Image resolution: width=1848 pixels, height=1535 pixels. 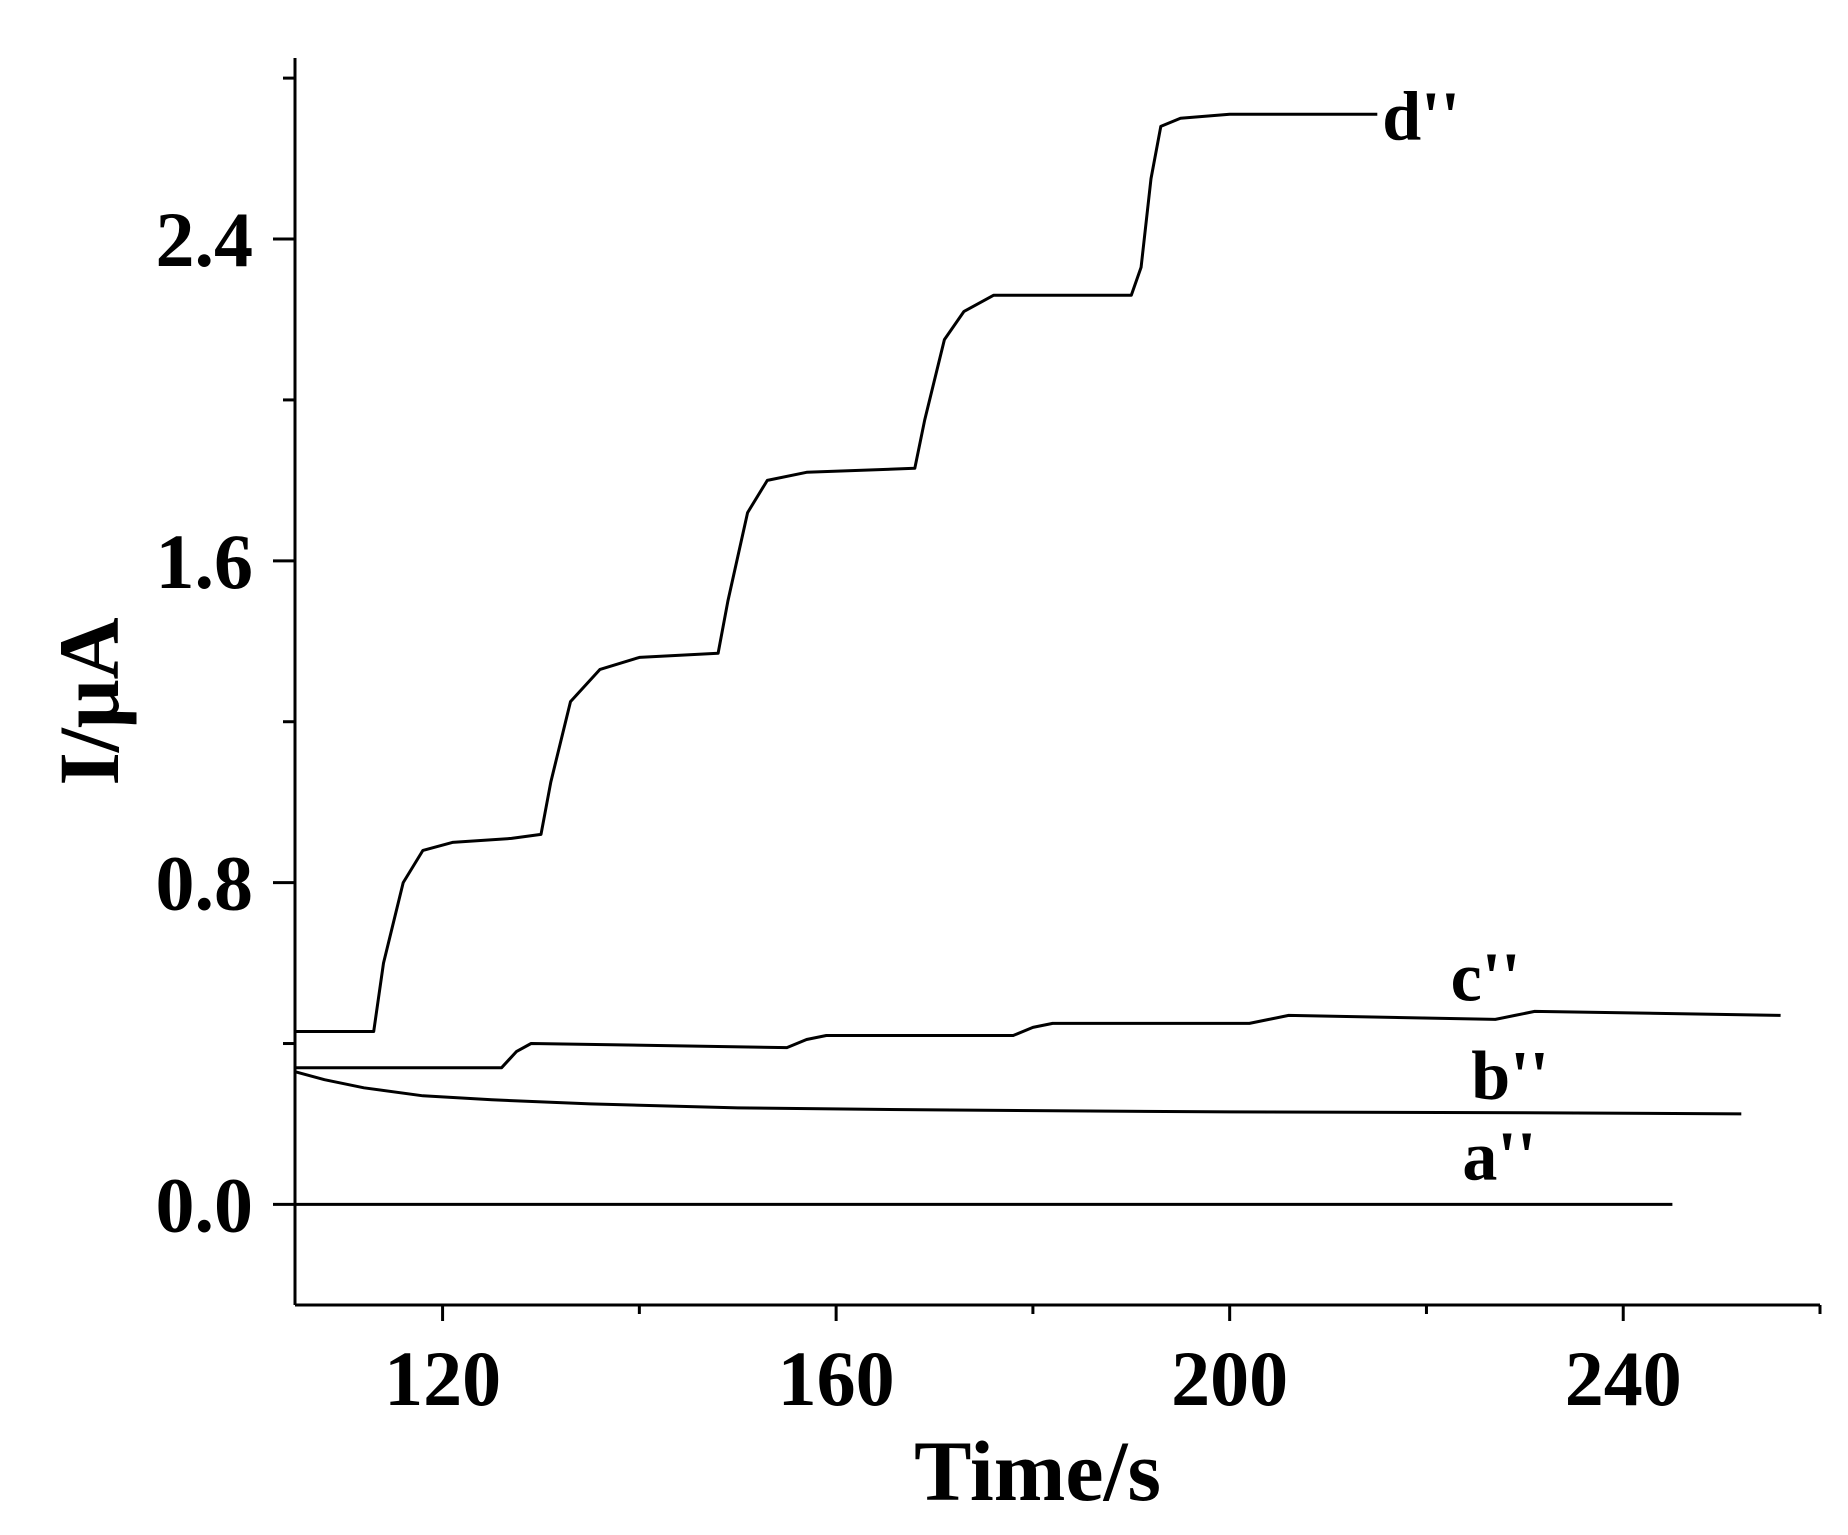 What do you see at coordinates (1499, 1156) in the screenshot?
I see `series-label-0: a''` at bounding box center [1499, 1156].